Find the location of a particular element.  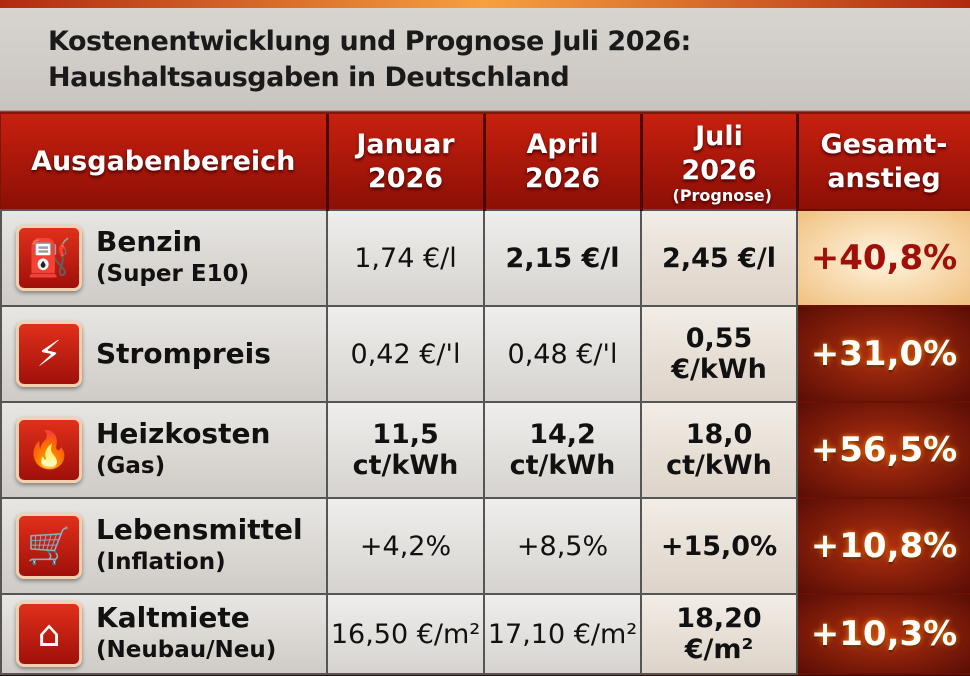

value-jan: 1,74 €/l is located at coordinates (405, 258).